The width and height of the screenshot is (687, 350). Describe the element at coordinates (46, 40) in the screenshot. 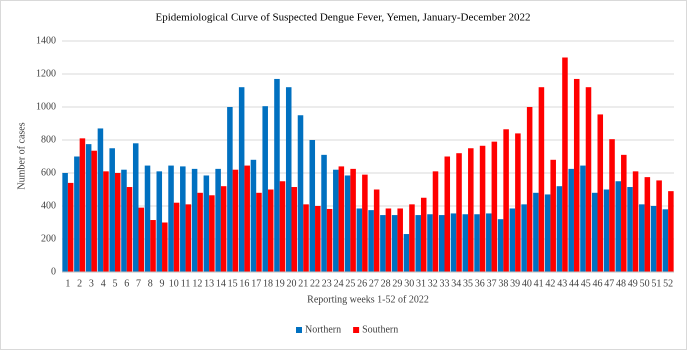

I see `y-tick-label: 1400` at that location.